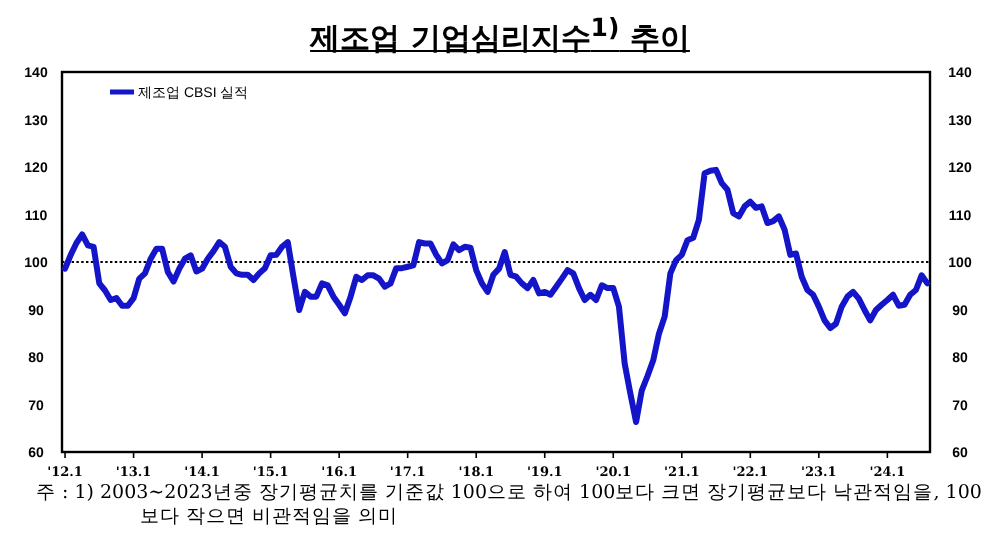 This screenshot has width=1000, height=542. What do you see at coordinates (510, 506) in the screenshot?
I see `text: 주 : 1) 2003~2023년중 장기평균치를 기준값 100으로 하여 100보다 크면 장기평균보다 낙관적임을, 100보다 작으면 비관적임을 의미` at bounding box center [510, 506].